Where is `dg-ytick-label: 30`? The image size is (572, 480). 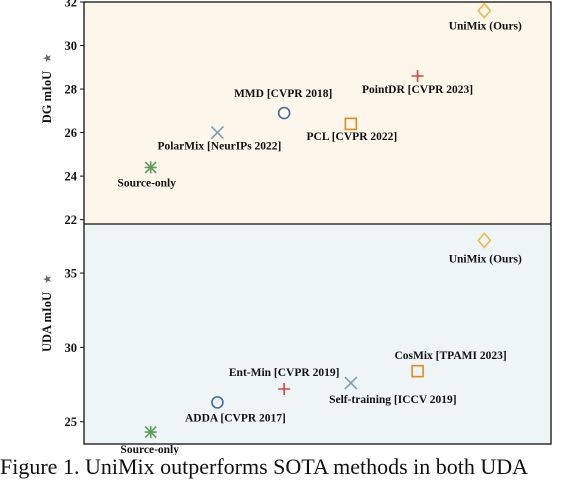
dg-ytick-label: 30 is located at coordinates (71, 46).